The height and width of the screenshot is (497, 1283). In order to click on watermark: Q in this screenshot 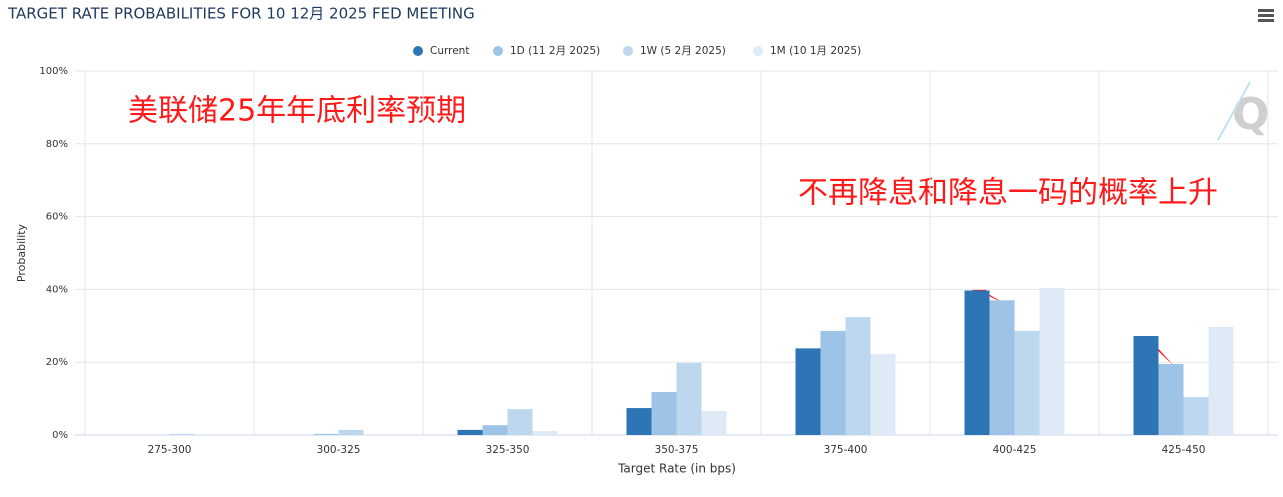, I will do `click(1243, 111)`.